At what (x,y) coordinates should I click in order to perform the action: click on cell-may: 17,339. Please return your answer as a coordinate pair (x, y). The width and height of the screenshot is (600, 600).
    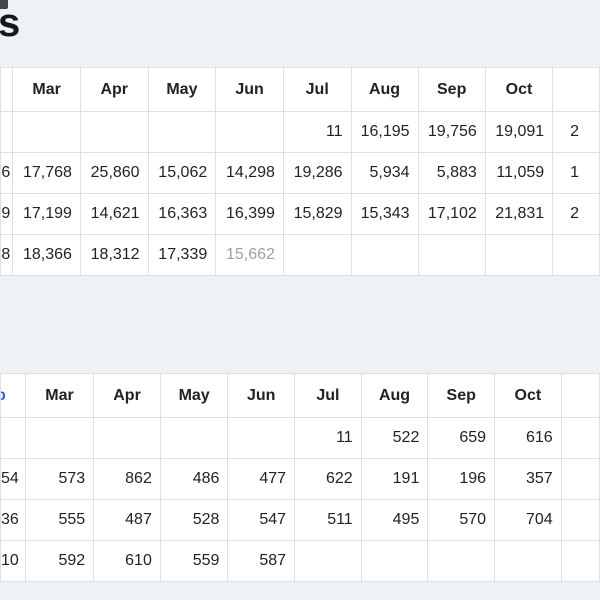
    Looking at the image, I should click on (182, 255).